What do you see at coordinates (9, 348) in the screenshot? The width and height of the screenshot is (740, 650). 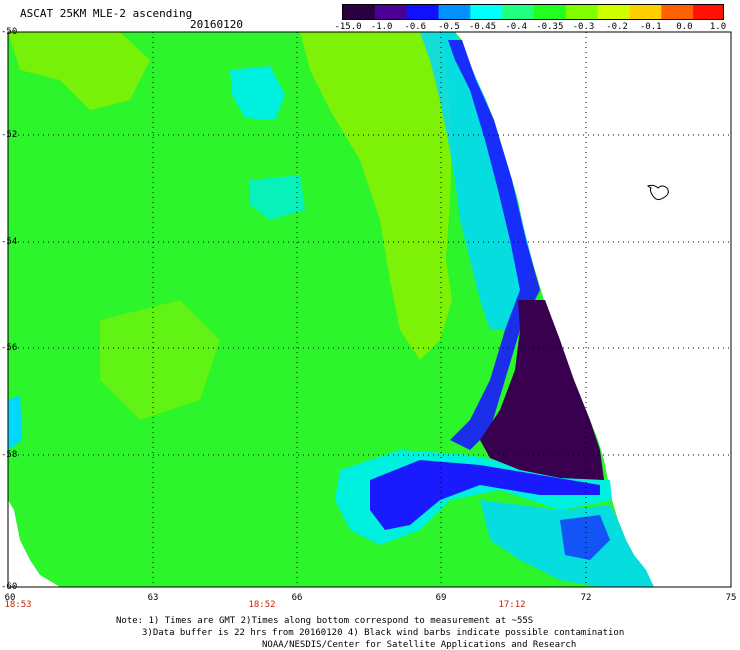 I see `latitude-label: -56` at bounding box center [9, 348].